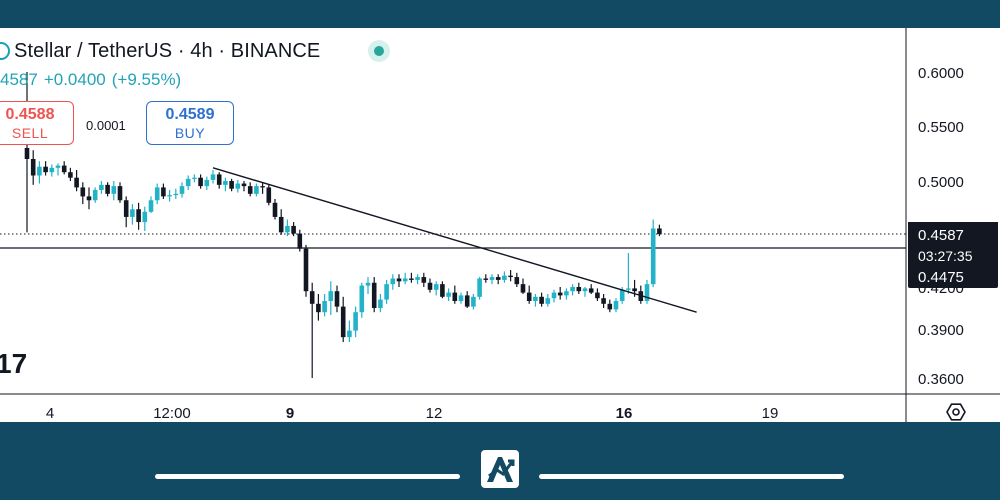 This screenshot has width=1000, height=500. Describe the element at coordinates (945, 256) in the screenshot. I see `countdown-label: 03:27:35` at that location.